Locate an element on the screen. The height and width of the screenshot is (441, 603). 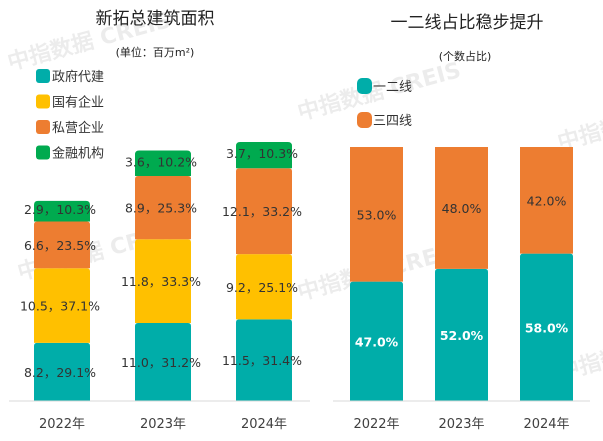
data-label: 53.0% is located at coordinates (377, 214).